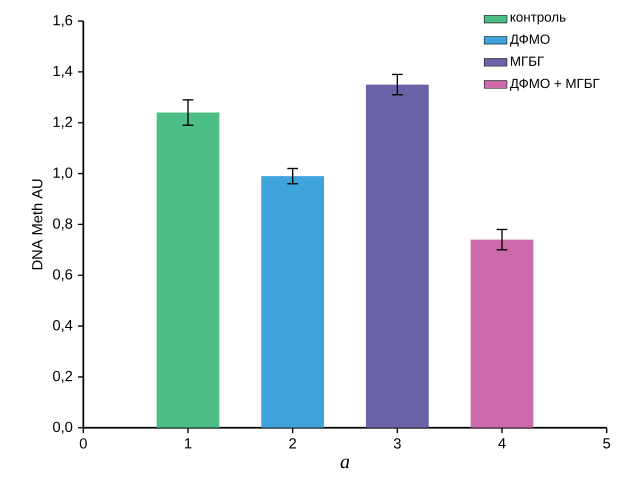 Image resolution: width=617 pixels, height=496 pixels. Describe the element at coordinates (188, 443) in the screenshot. I see `x-tick-label: 1` at that location.